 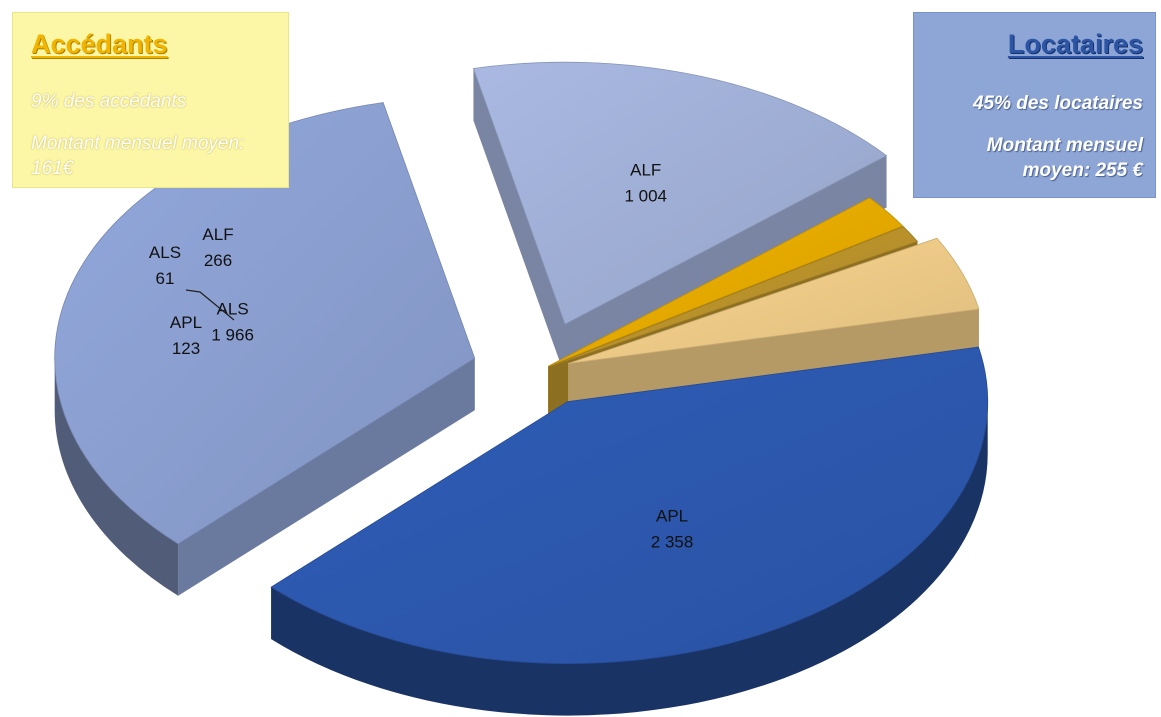 What do you see at coordinates (232, 335) in the screenshot?
I see `slice-value-1: 1 966` at bounding box center [232, 335].